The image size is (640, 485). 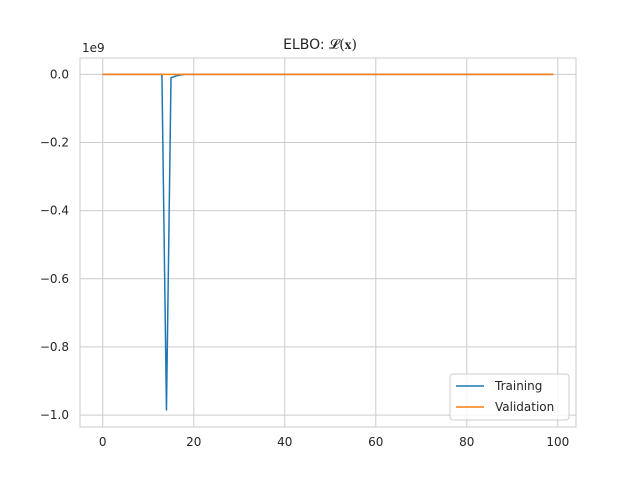 I want to click on y-tick-label: −0.8, so click(x=54, y=347).